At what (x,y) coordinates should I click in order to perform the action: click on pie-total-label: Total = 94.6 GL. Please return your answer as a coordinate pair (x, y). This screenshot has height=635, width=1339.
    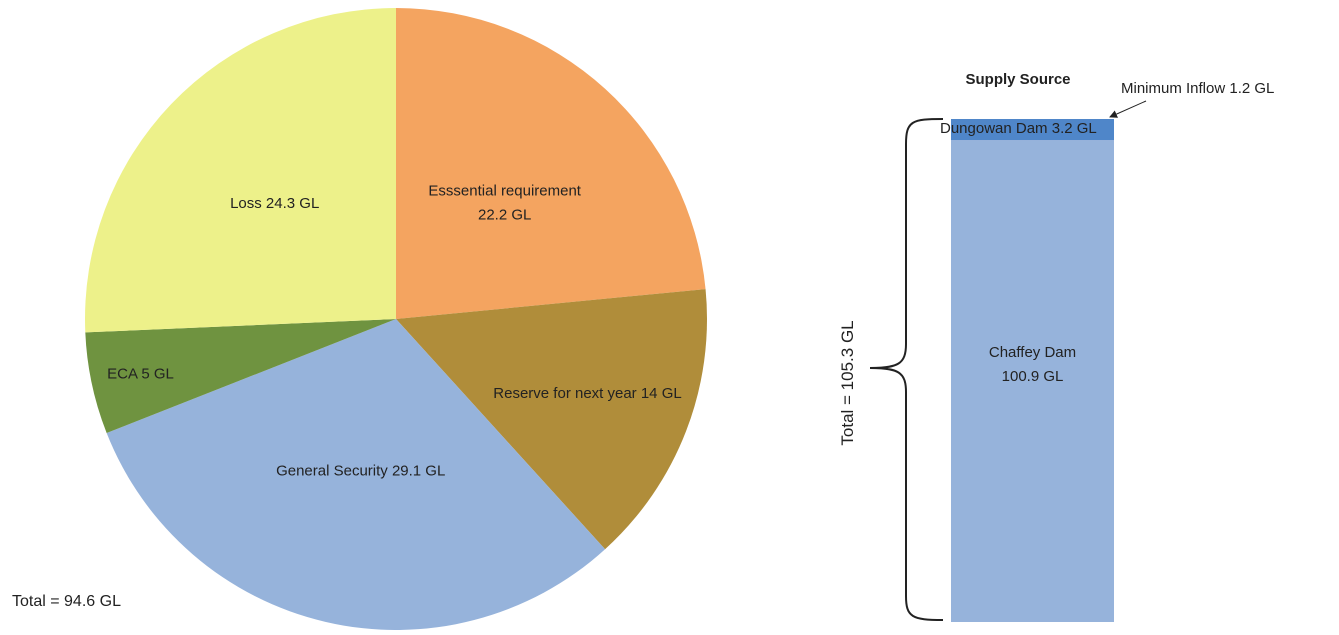
    Looking at the image, I should click on (66, 601).